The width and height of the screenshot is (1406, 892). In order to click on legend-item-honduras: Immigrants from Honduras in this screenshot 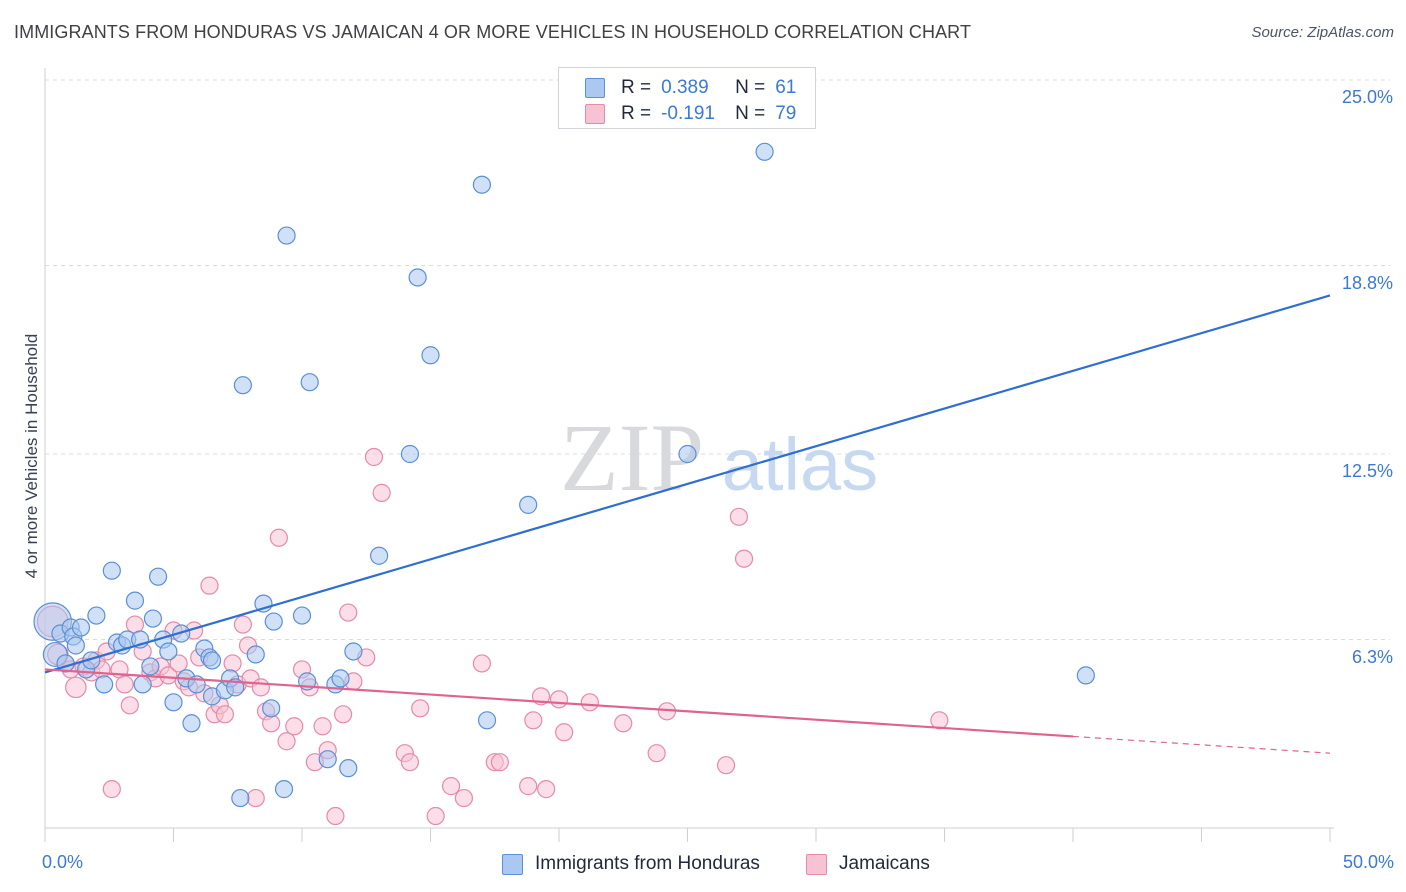, I will do `click(631, 864)`.